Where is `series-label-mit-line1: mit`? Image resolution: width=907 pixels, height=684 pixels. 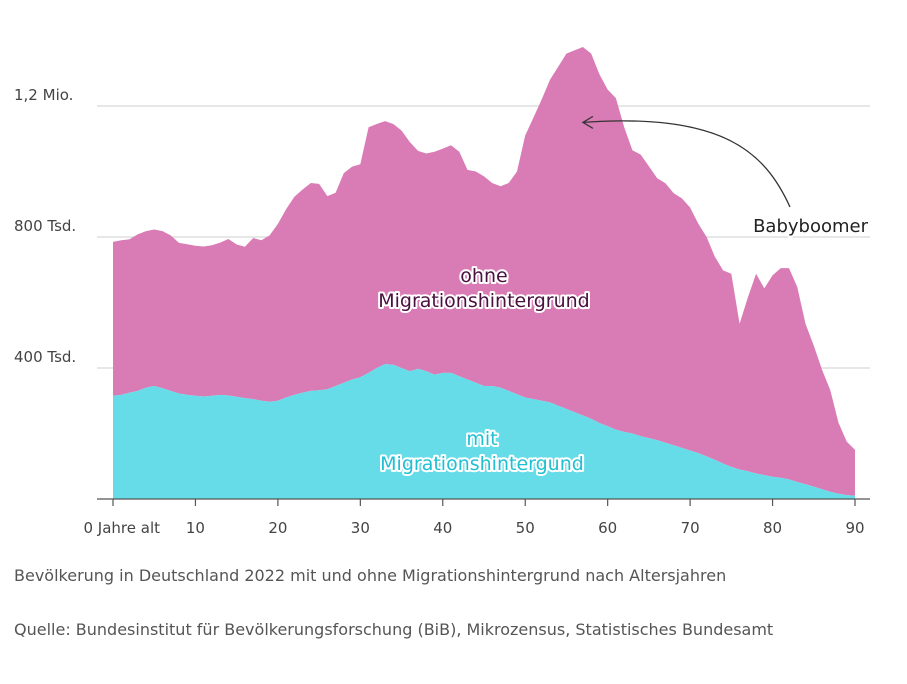 series-label-mit-line1: mit is located at coordinates (481, 439).